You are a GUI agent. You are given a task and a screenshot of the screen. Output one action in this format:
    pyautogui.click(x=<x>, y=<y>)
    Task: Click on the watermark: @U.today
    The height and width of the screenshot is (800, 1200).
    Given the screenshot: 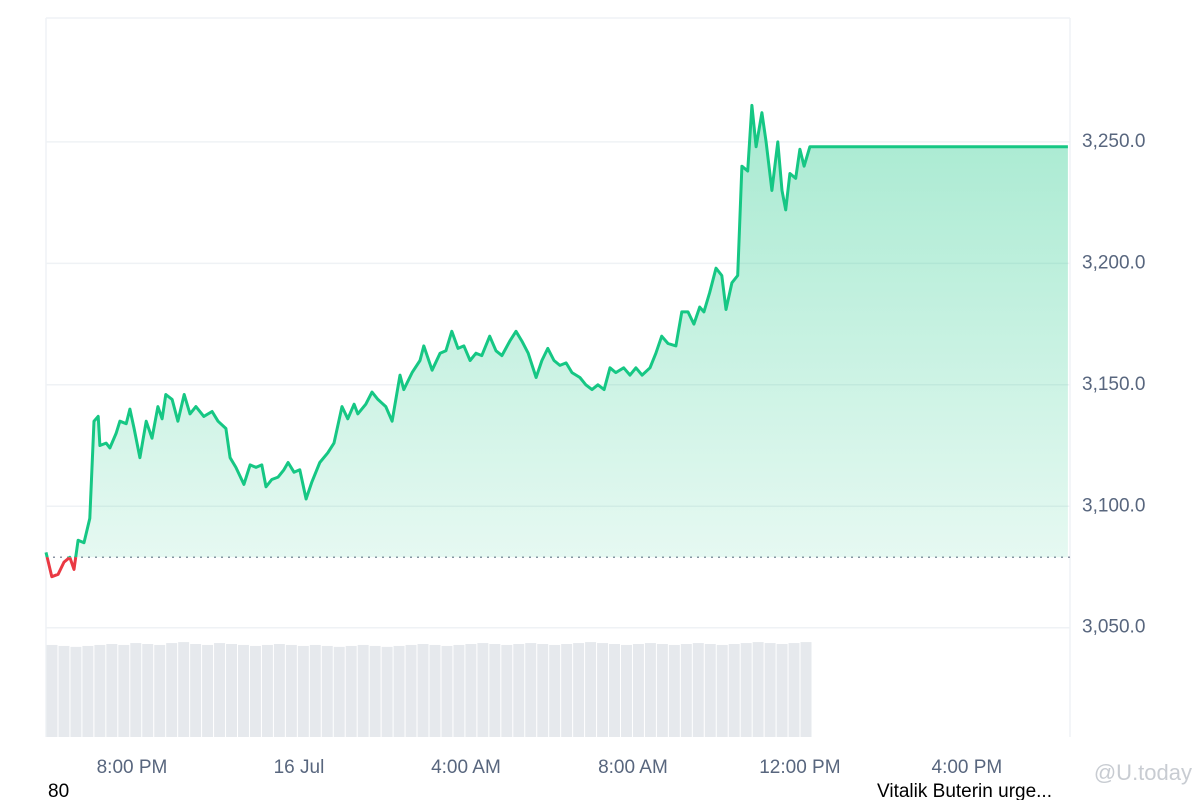 What is the action you would take?
    pyautogui.click(x=1143, y=772)
    